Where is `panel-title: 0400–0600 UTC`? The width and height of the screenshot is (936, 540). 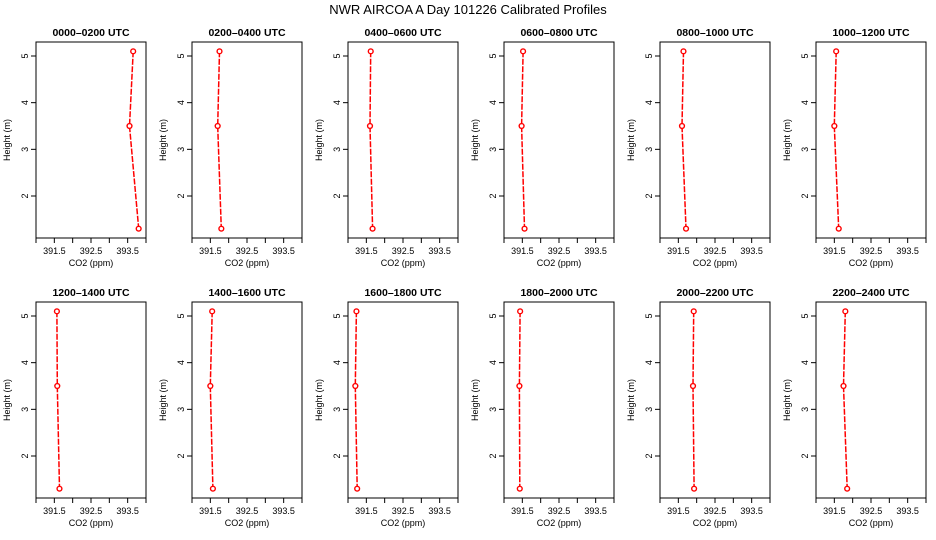
panel-title: 0400–0600 UTC is located at coordinates (402, 33).